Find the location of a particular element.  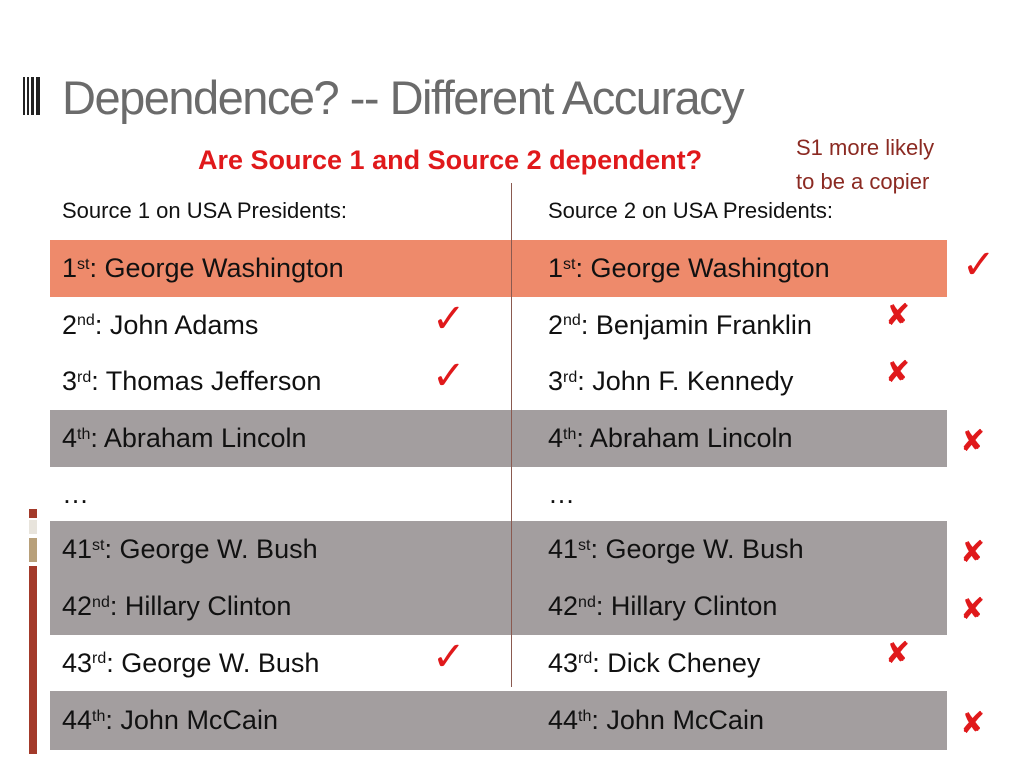

source1-cell-number: 41 is located at coordinates (77, 549).